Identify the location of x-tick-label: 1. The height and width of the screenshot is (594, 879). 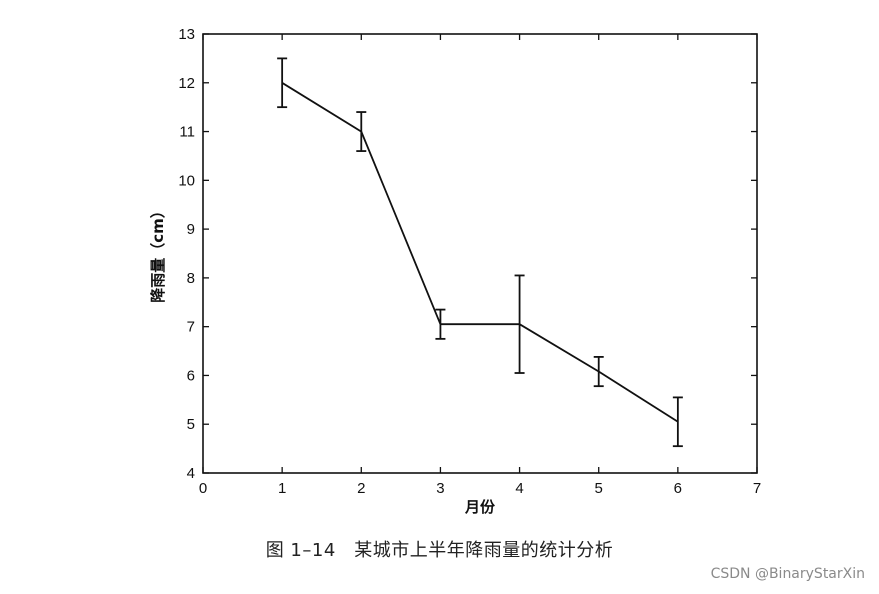
(282, 488).